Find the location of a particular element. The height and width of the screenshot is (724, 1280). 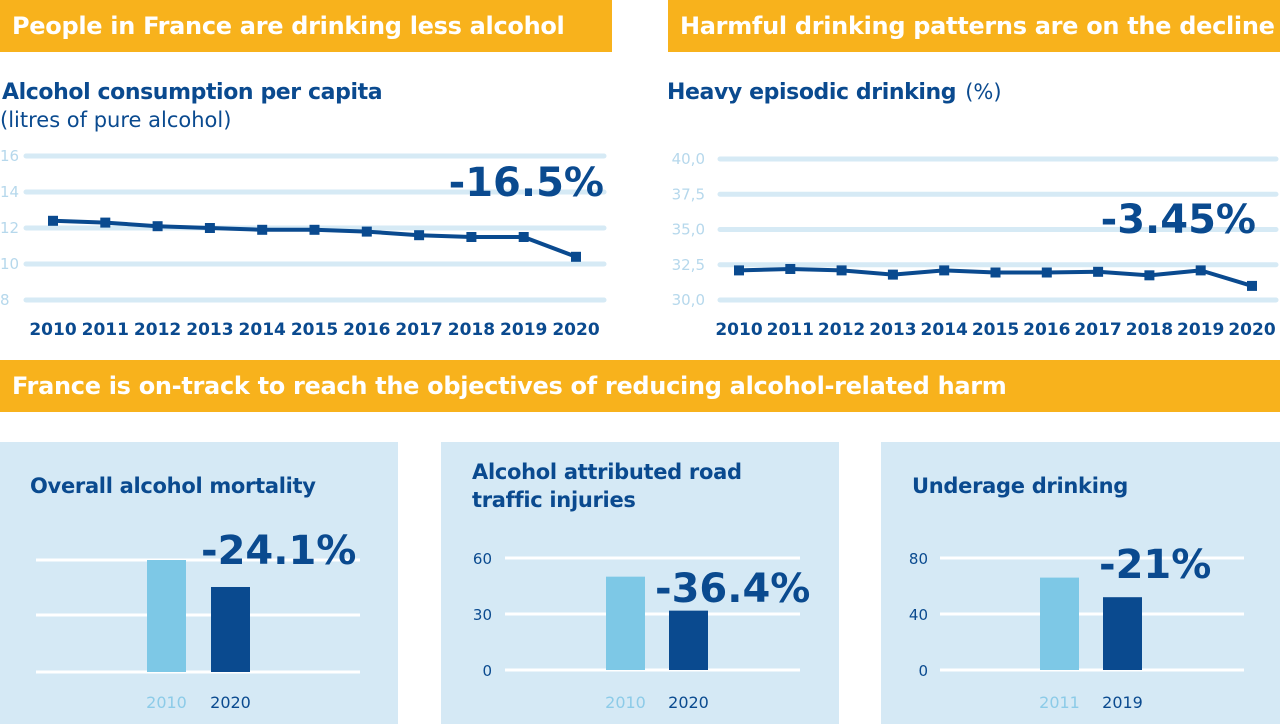

y-tick-label: 8 is located at coordinates (5, 300).